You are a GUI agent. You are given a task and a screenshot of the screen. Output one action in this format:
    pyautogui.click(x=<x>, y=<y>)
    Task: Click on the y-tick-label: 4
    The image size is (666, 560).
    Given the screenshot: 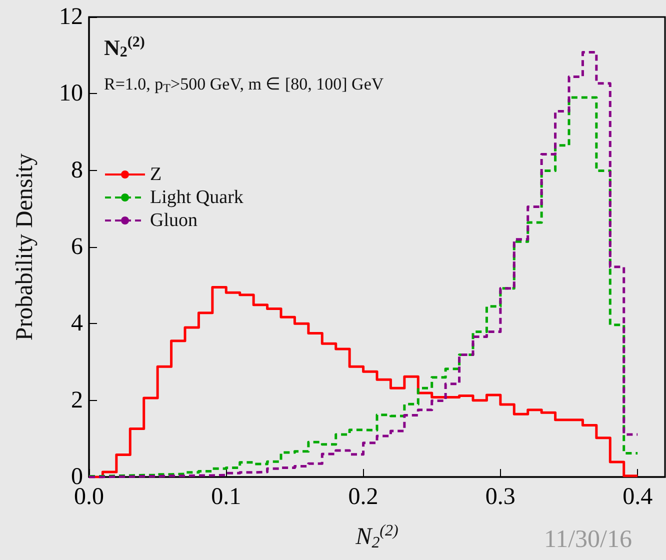 What is the action you would take?
    pyautogui.click(x=77, y=323)
    